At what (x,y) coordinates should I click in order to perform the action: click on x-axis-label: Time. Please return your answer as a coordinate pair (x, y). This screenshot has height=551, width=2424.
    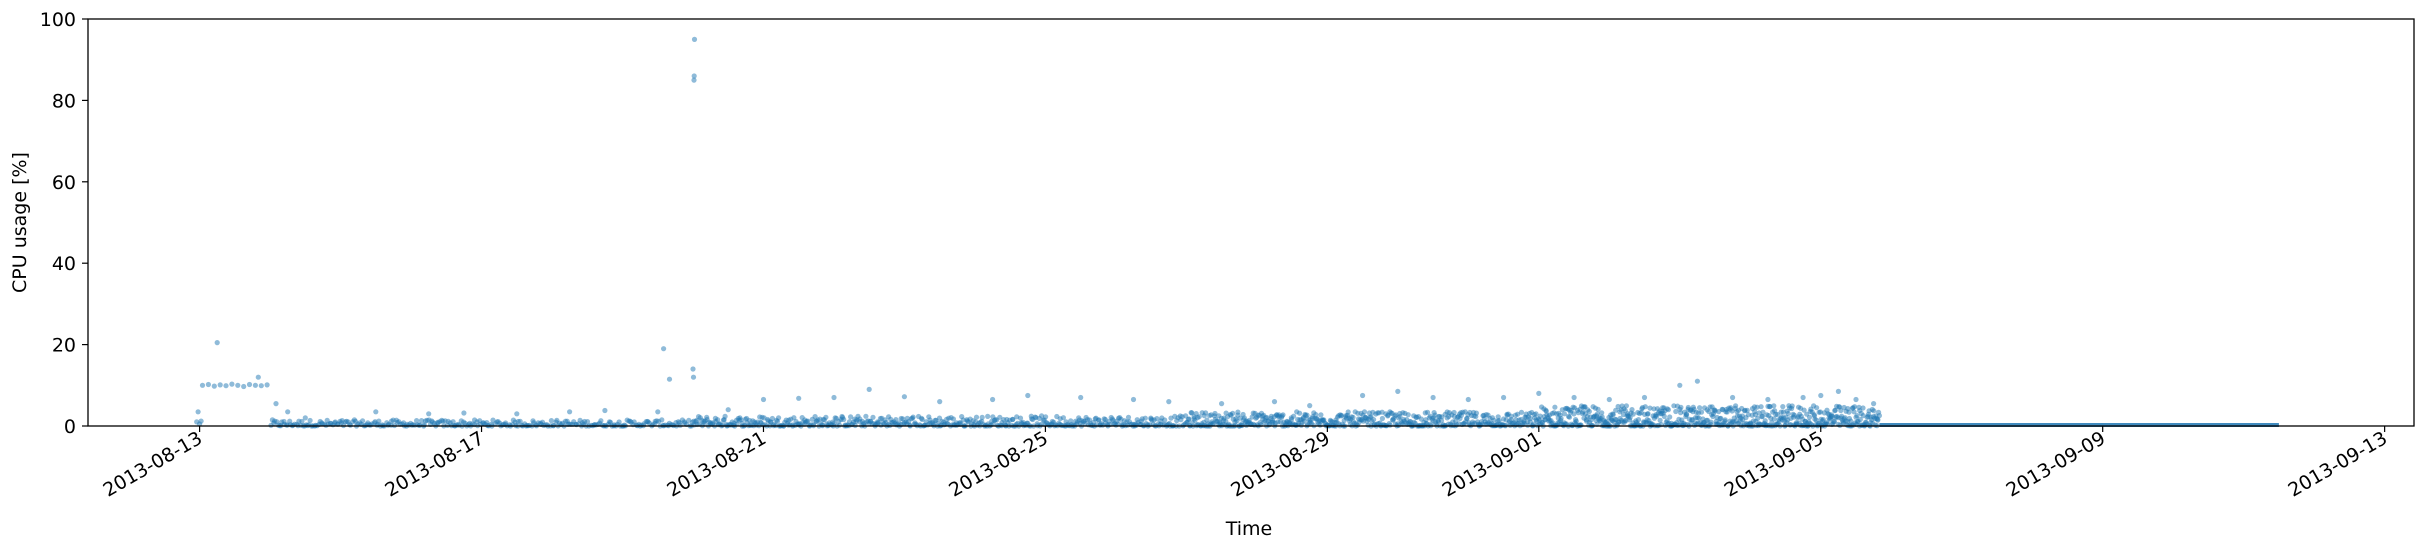
    Looking at the image, I should click on (1249, 529).